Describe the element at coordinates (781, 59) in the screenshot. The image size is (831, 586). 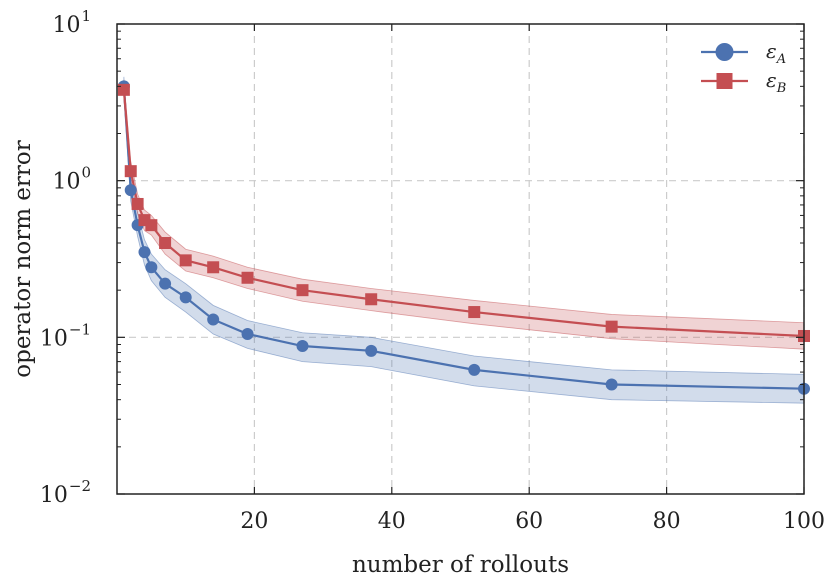
I see `legend-series-1-subscript: A` at that location.